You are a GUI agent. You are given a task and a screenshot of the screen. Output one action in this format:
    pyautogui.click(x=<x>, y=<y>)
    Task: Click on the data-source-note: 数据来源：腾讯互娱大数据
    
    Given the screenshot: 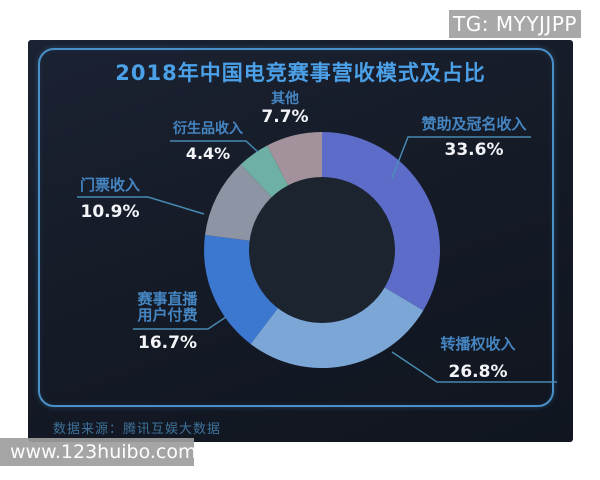 What is the action you would take?
    pyautogui.click(x=137, y=429)
    